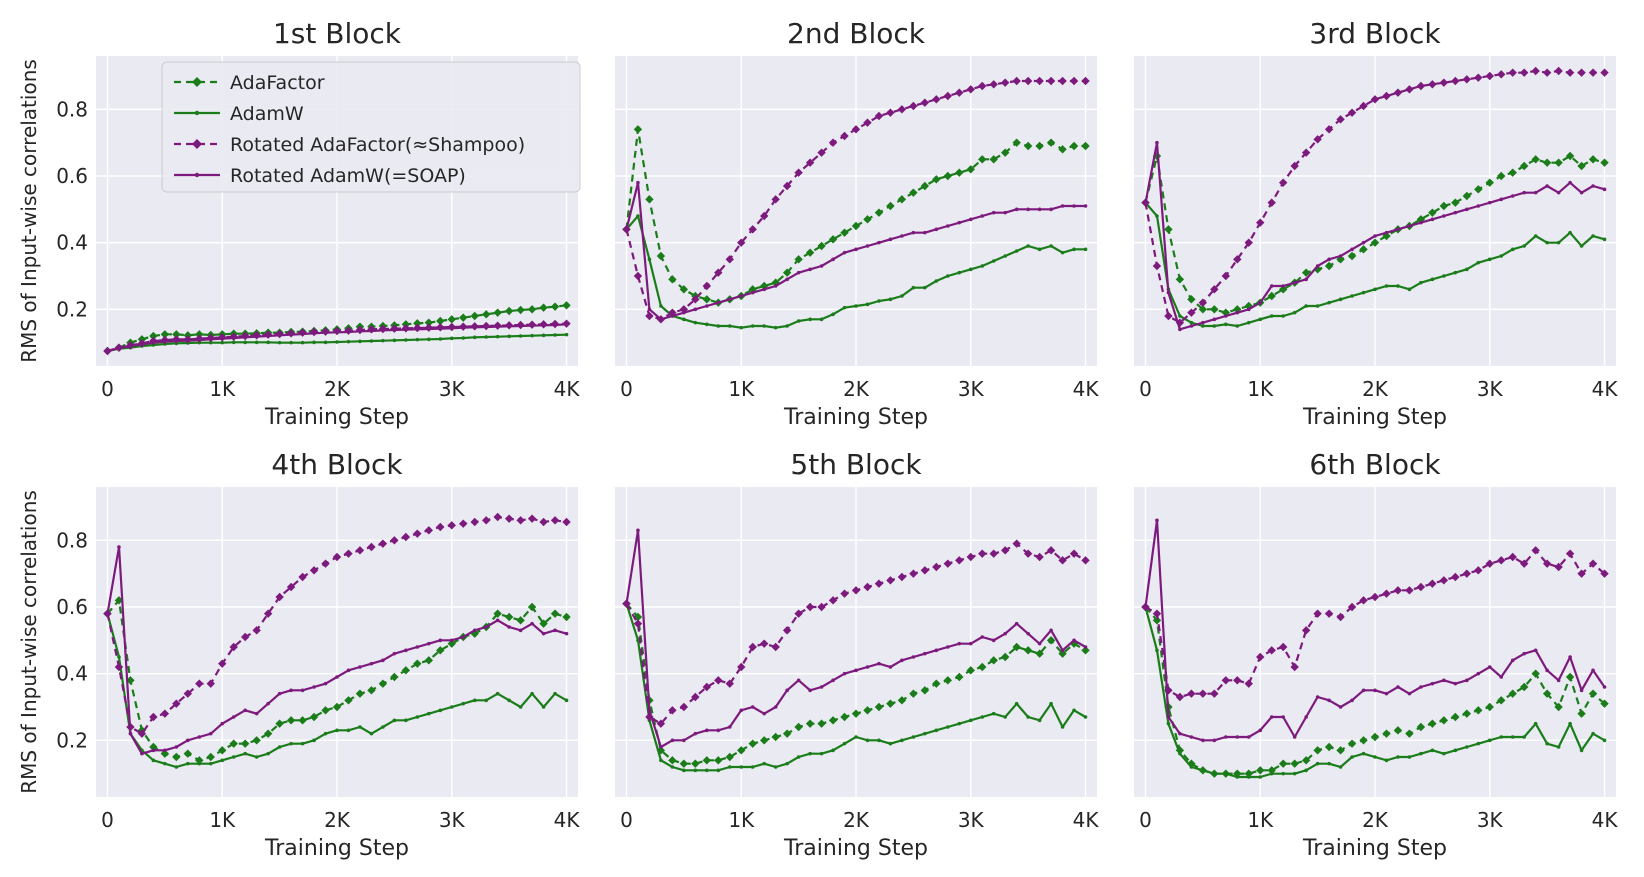 Image resolution: width=1644 pixels, height=877 pixels. Describe the element at coordinates (197, 113) in the screenshot. I see `legend-marker` at that location.